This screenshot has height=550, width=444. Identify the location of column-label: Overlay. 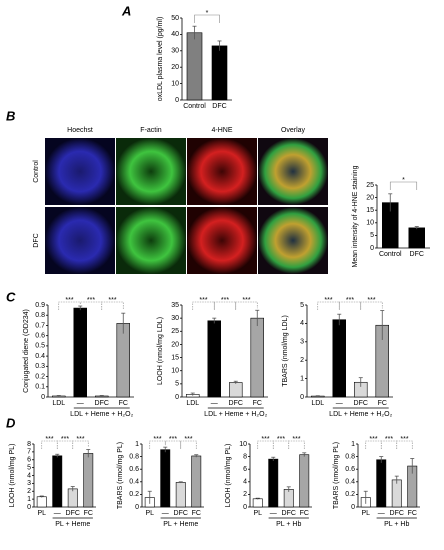
(293, 130).